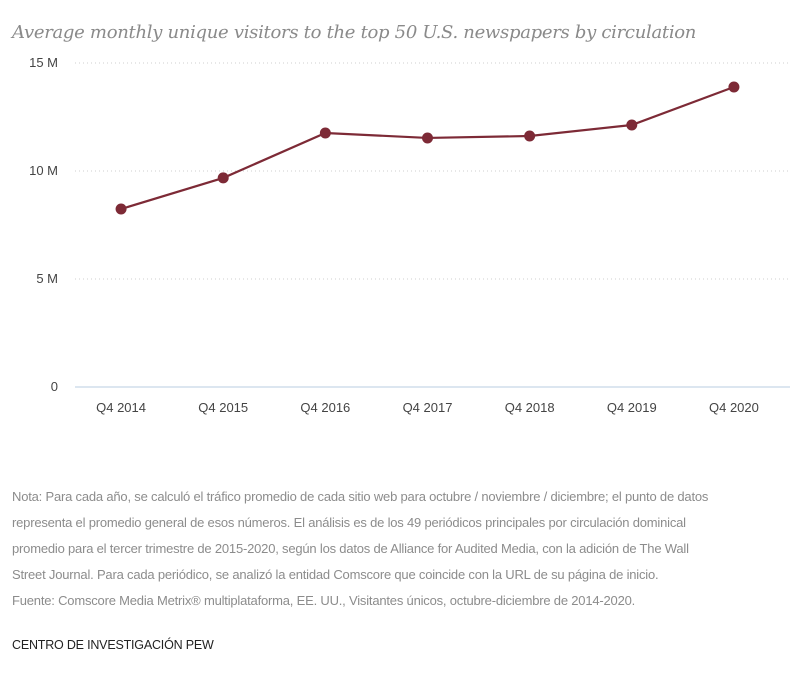 The image size is (800, 676). I want to click on x-tick-label: Q4 2019, so click(632, 407).